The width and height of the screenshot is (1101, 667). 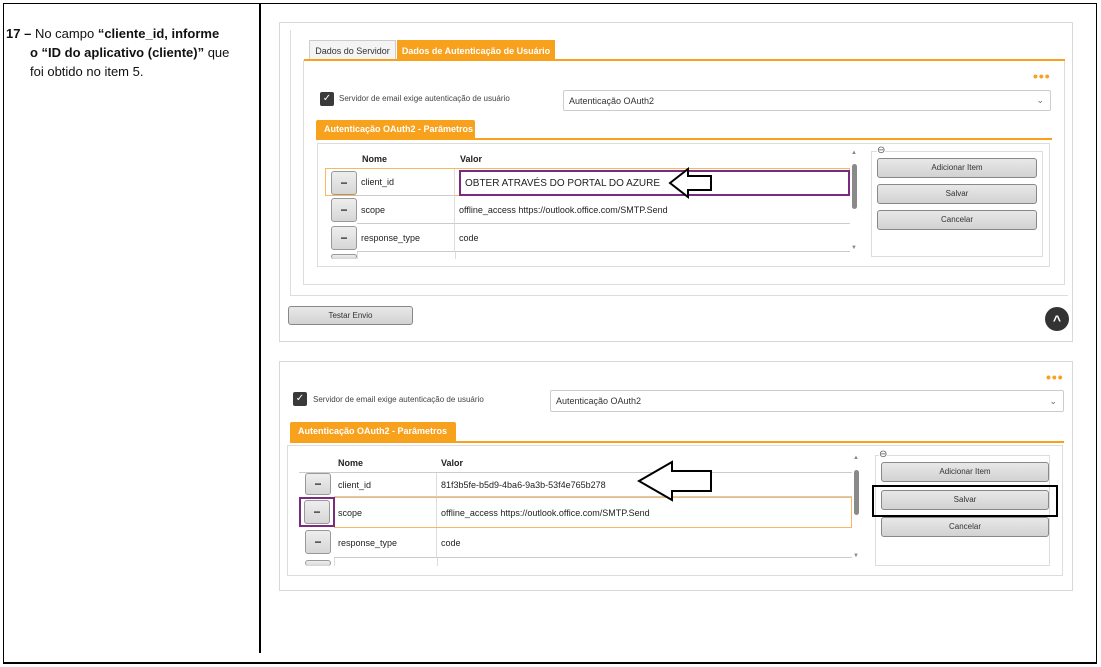 What do you see at coordinates (684, 60) in the screenshot?
I see `tab-underline` at bounding box center [684, 60].